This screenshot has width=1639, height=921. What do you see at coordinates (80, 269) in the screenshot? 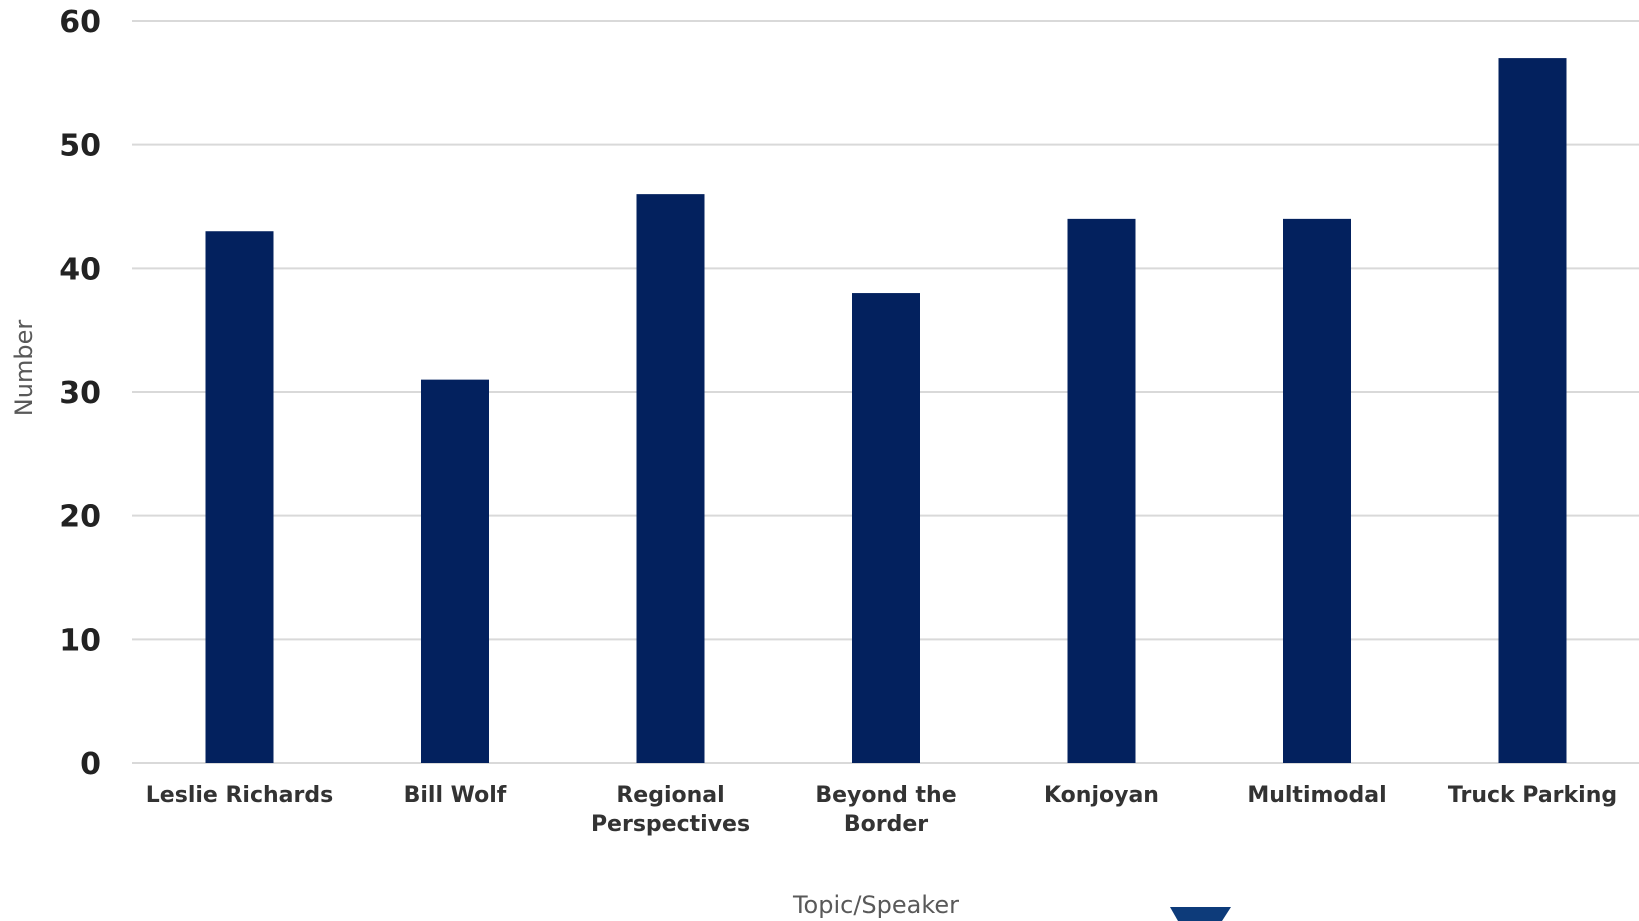
I see `y-tick-label: 40` at bounding box center [80, 269].